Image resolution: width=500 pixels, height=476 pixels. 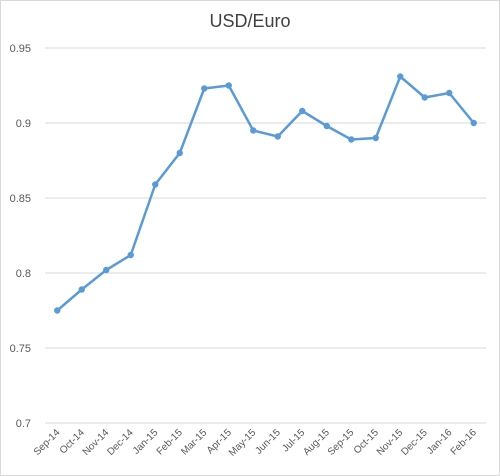 What do you see at coordinates (47, 442) in the screenshot?
I see `x-tick-label: Sep-14` at bounding box center [47, 442].